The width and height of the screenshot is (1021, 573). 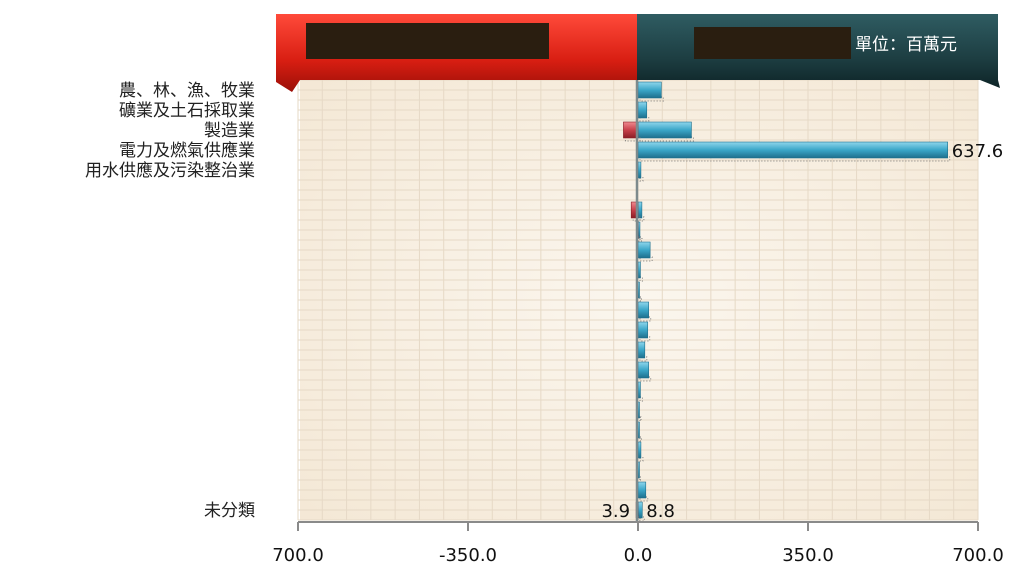 I want to click on unit-label: 單位：百萬元, so click(x=906, y=45).